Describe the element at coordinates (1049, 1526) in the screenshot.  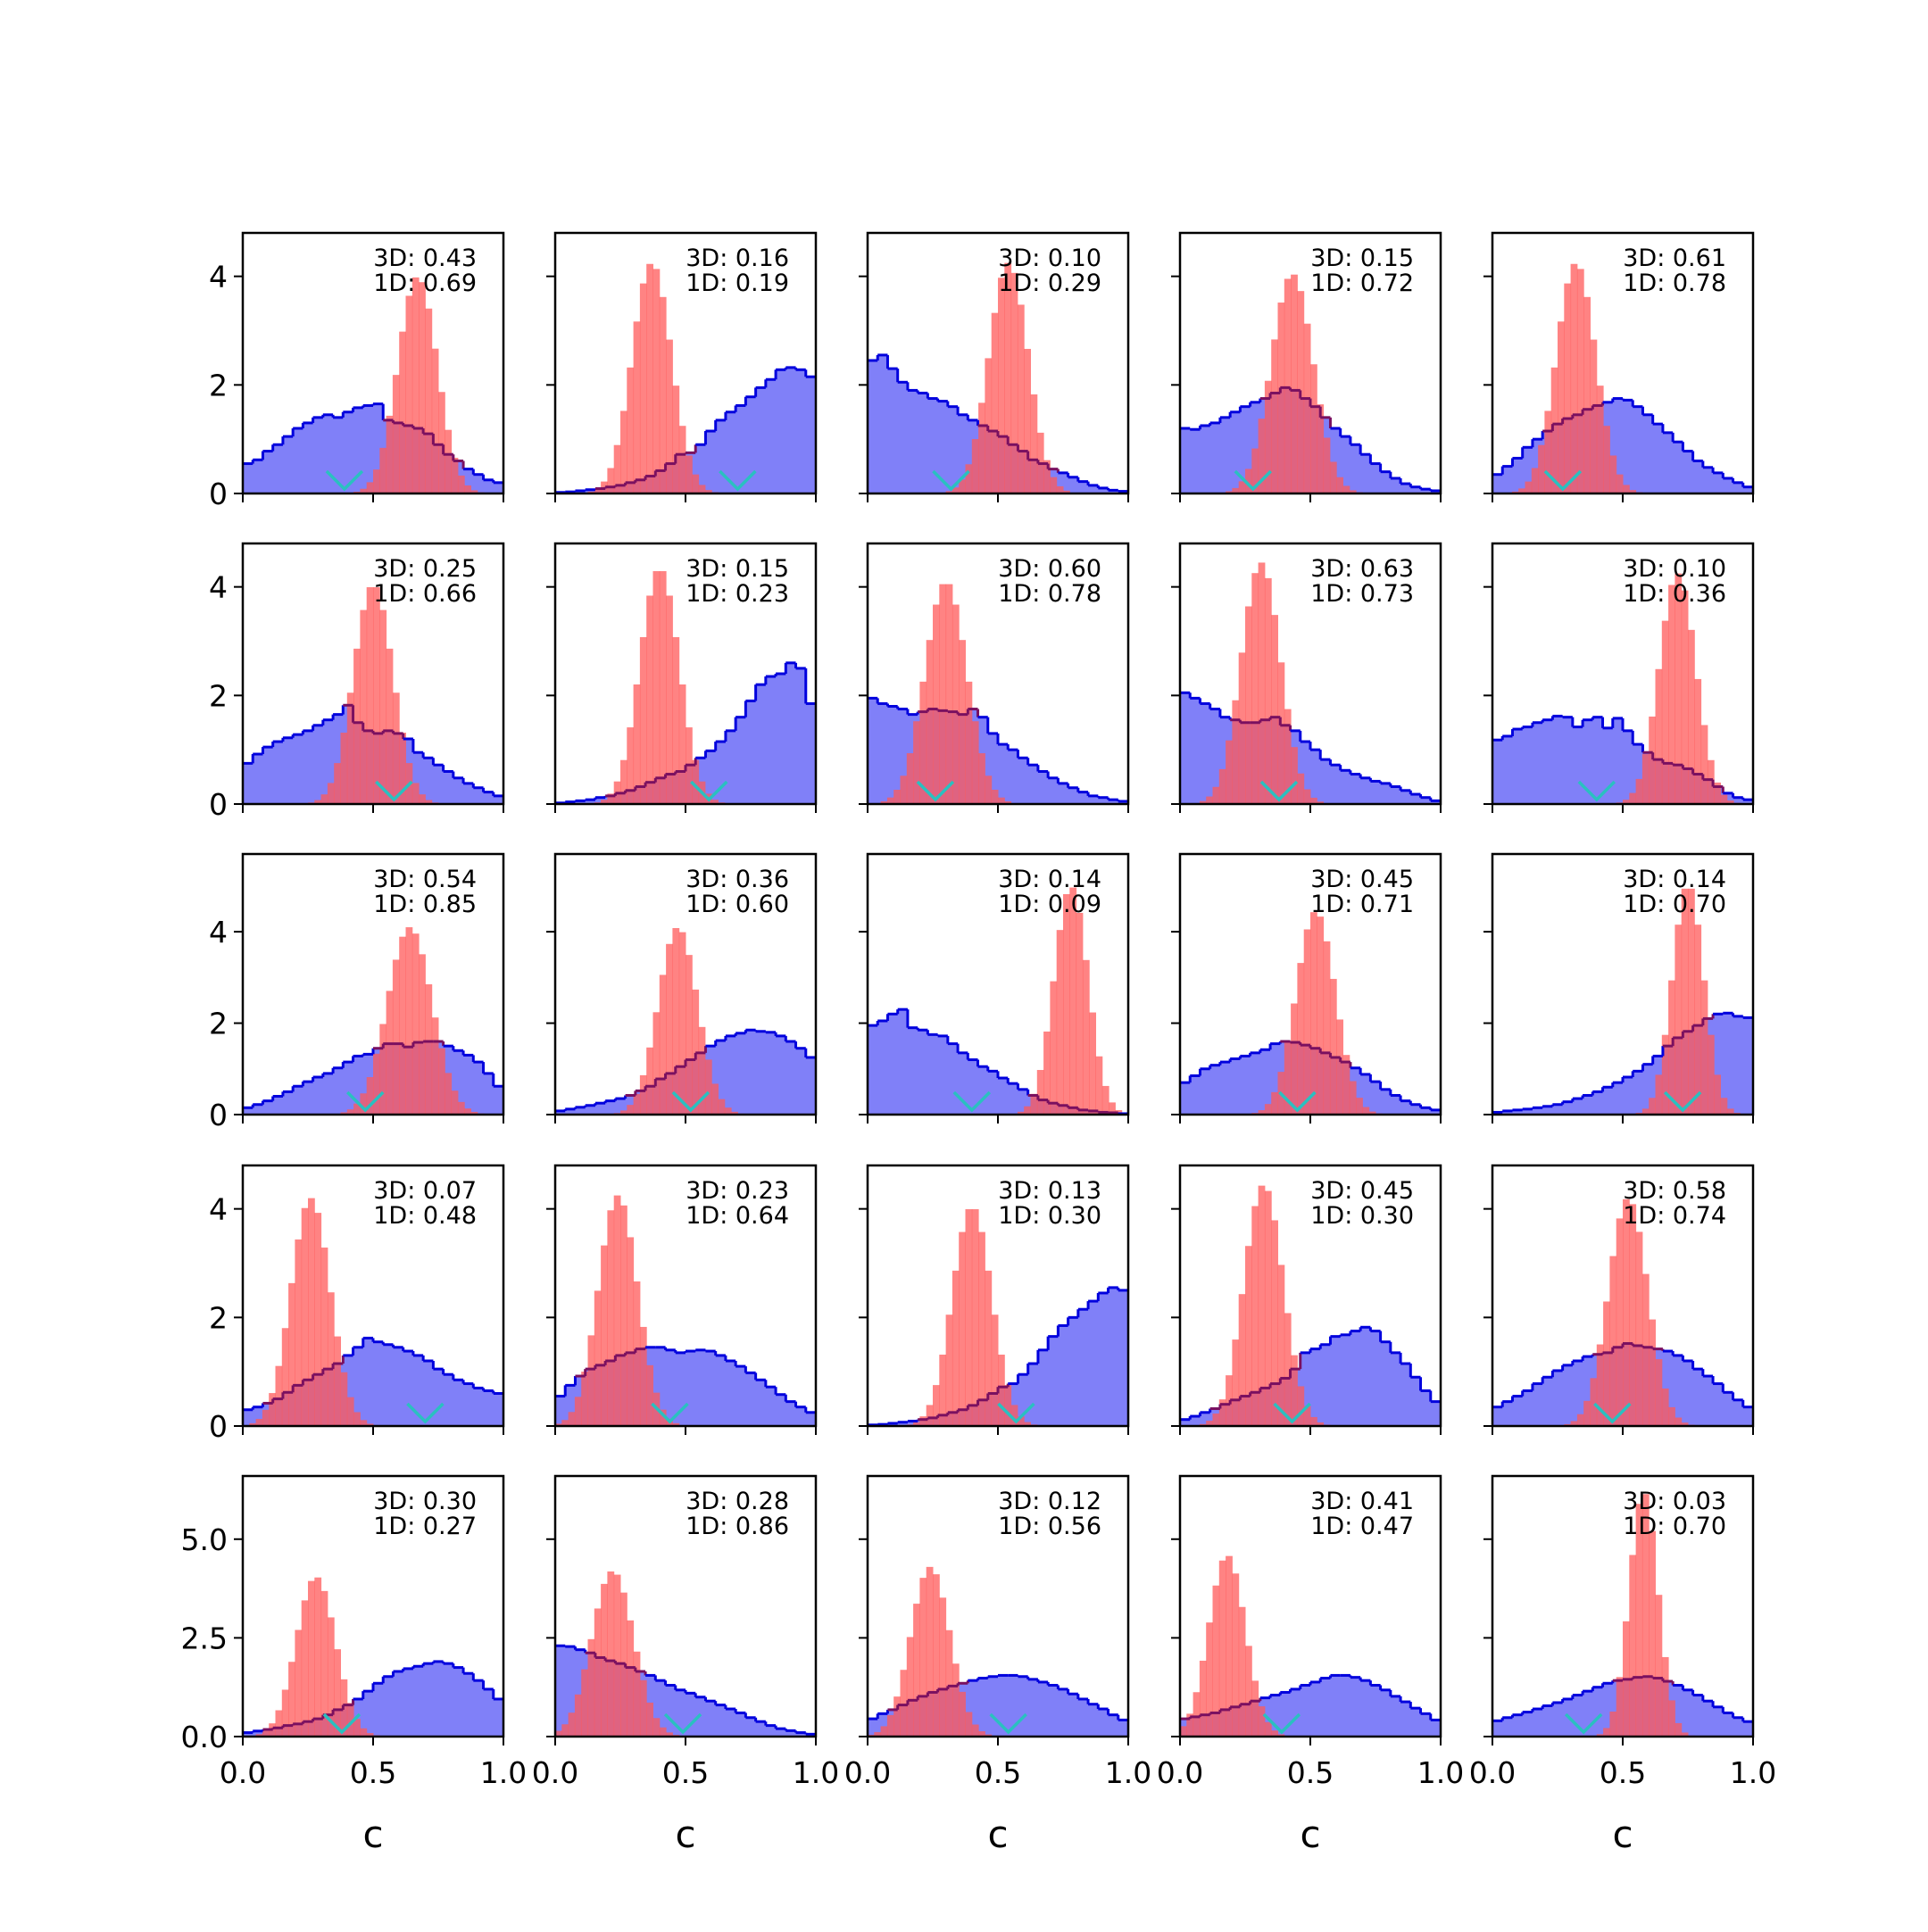
I see `annotation-1d: 1D: 0.56` at that location.